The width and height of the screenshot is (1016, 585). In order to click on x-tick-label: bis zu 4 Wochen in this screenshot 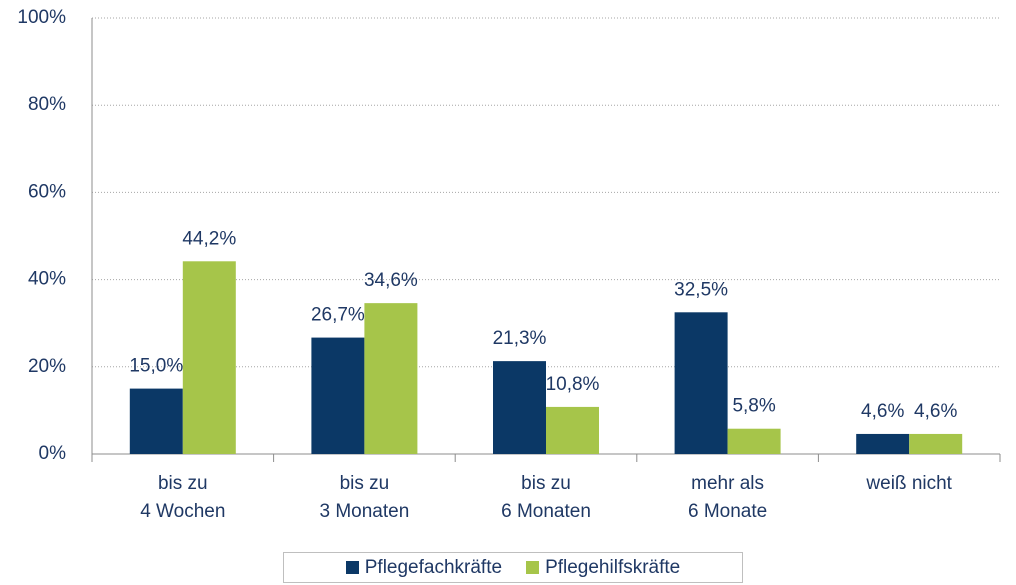, I will do `click(183, 497)`.